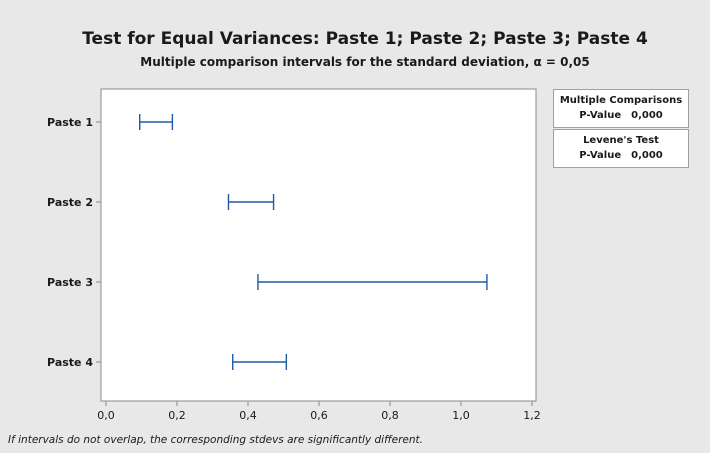 The width and height of the screenshot is (710, 453). Describe the element at coordinates (106, 415) in the screenshot. I see `x-tick-label: 0,0` at that location.